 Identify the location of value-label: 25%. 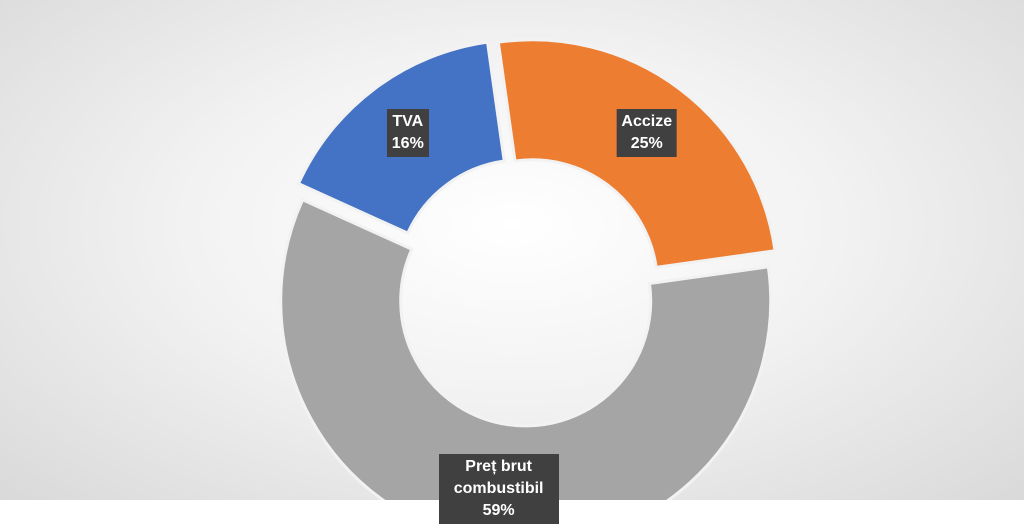
(646, 144).